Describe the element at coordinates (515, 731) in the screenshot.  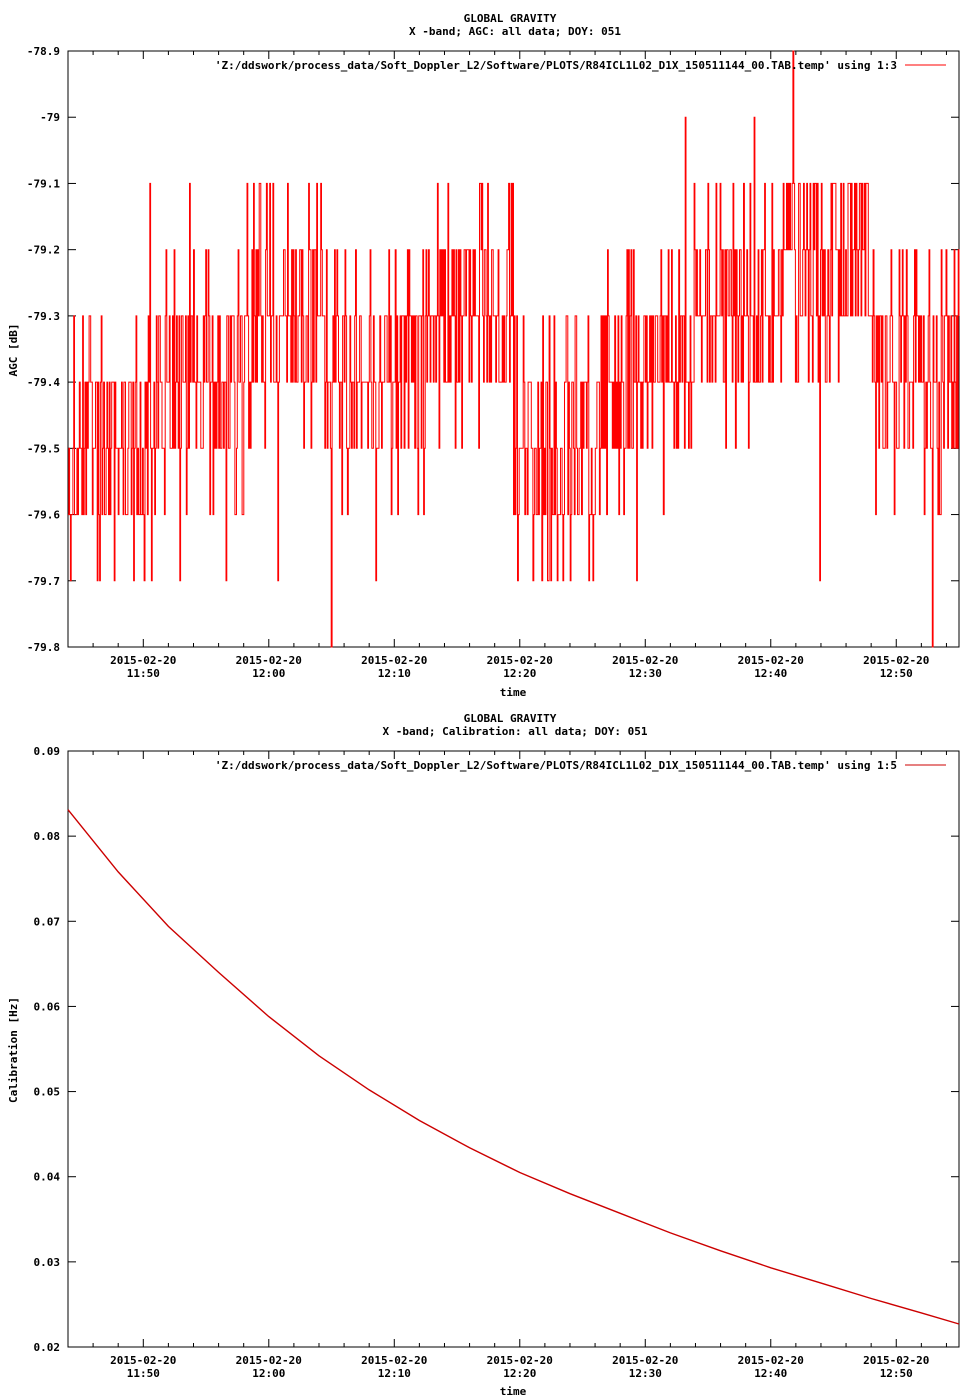
I see `calibration-chart-subtitle: X -band; Calibration: all data; DOY: 051` at that location.